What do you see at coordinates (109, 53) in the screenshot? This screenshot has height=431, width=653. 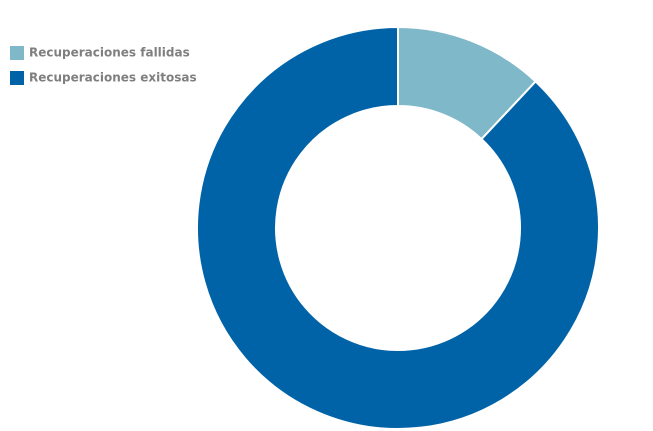 I see `legend-label: Recuperaciones fallidas` at bounding box center [109, 53].